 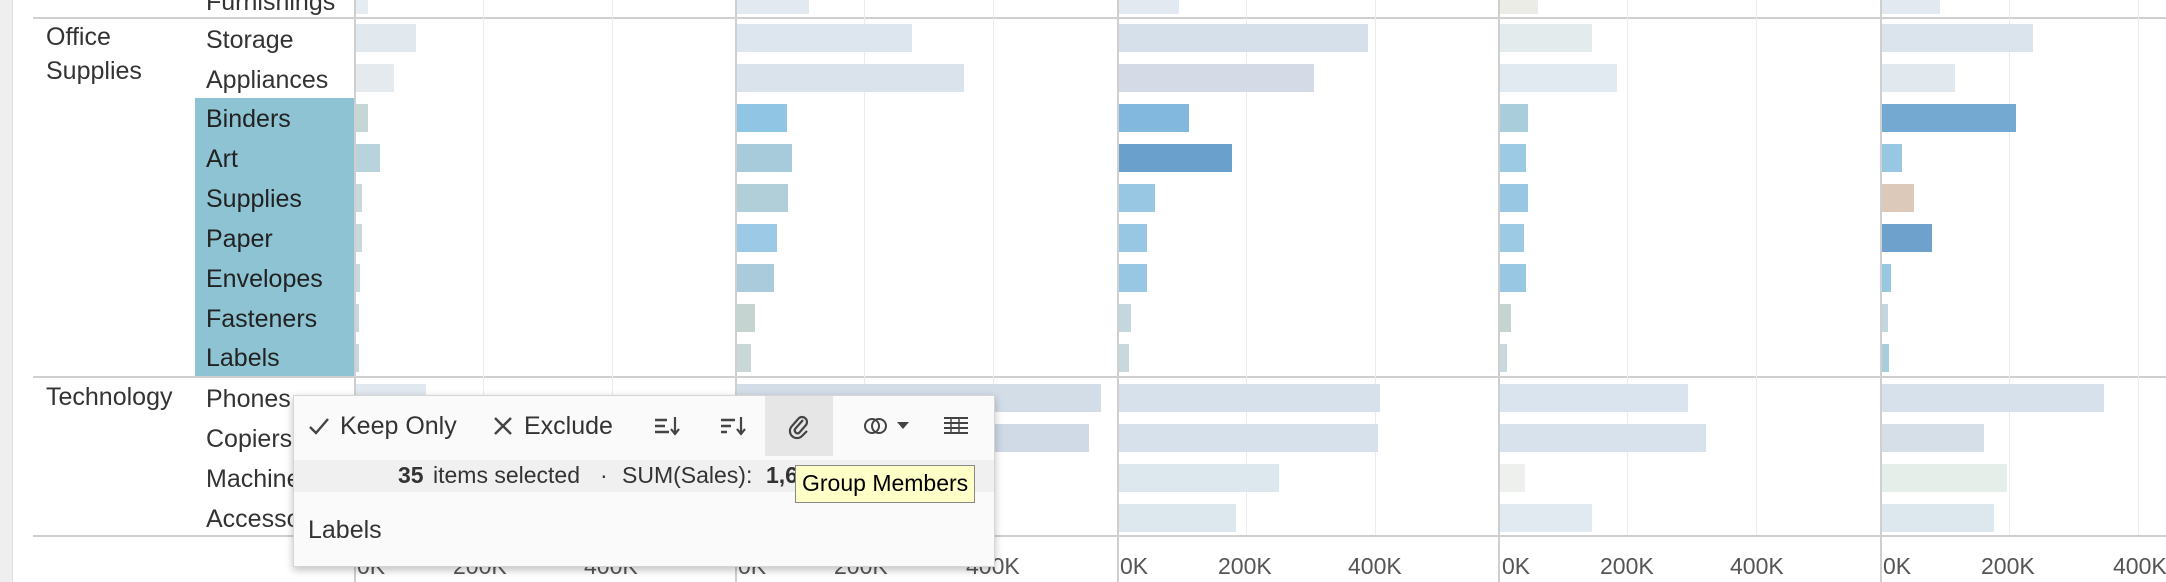 I want to click on sort-descending-icon, so click(x=733, y=426).